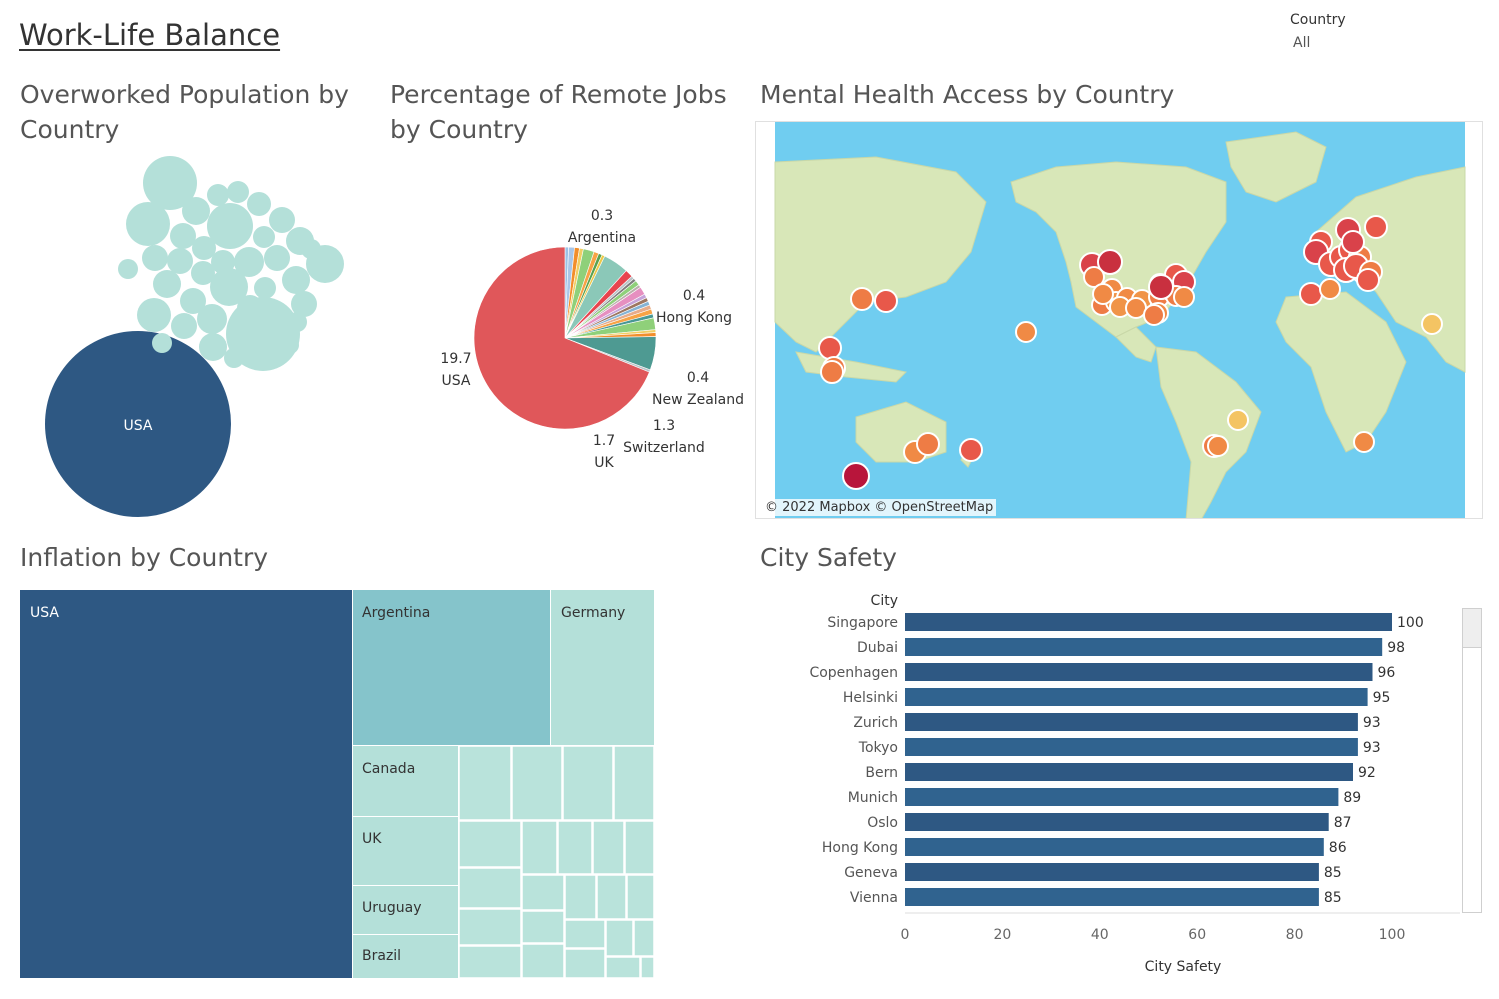 This screenshot has width=1499, height=999. Describe the element at coordinates (1117, 822) in the screenshot. I see `bar-oslo` at that location.